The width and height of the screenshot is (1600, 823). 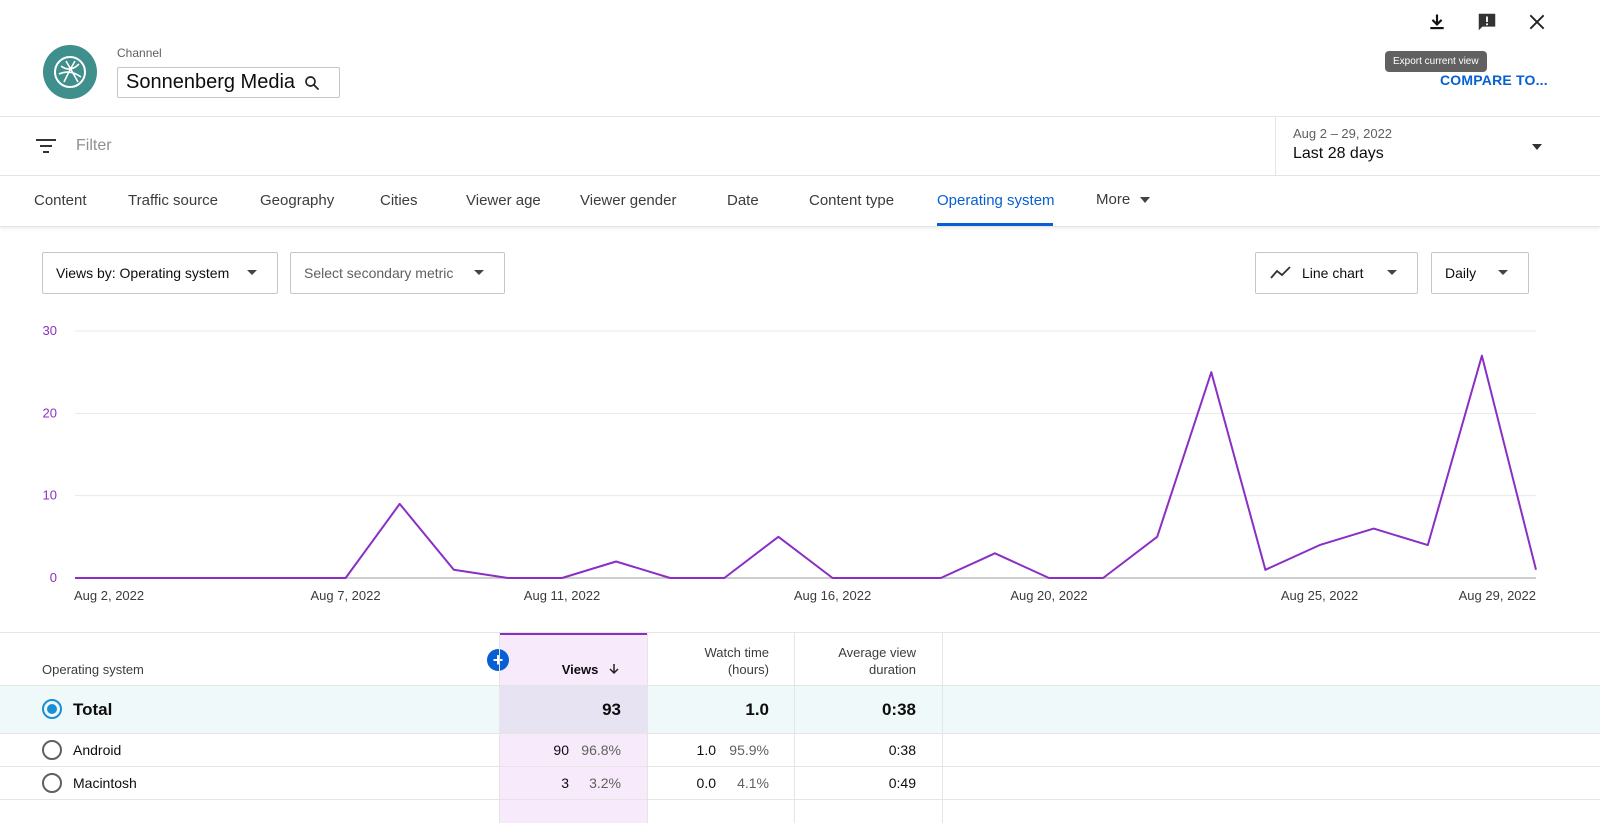 I want to click on tab-viewer-gender: Viewer gender, so click(x=628, y=200).